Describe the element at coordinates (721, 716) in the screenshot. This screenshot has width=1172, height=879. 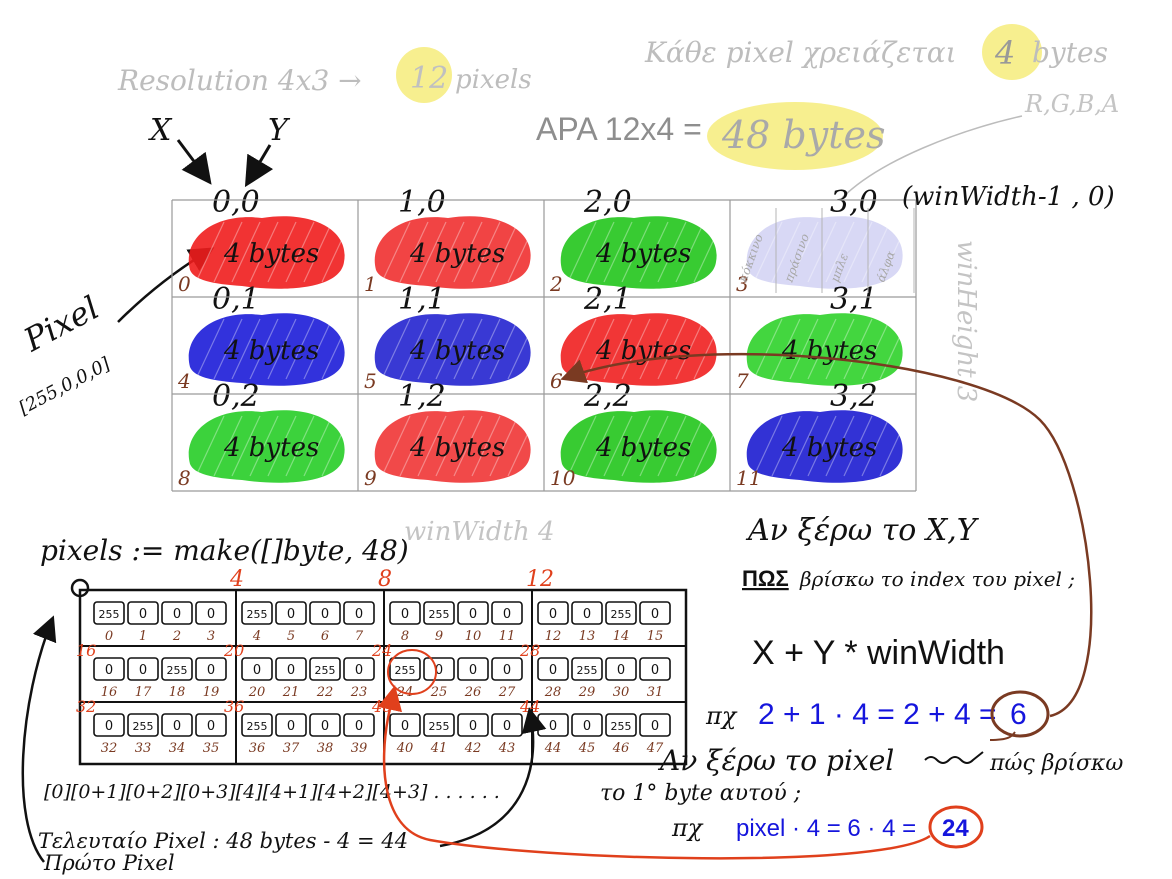
I see `ex1-prefix: πχ` at that location.